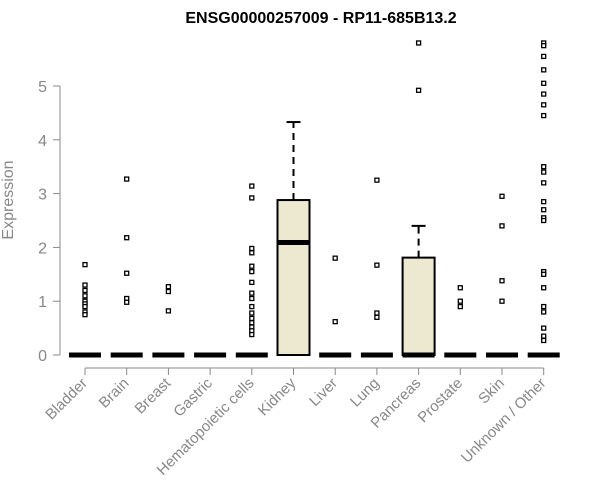 Image resolution: width=600 pixels, height=500 pixels. Describe the element at coordinates (66, 399) in the screenshot. I see `x-tick-label: Bladder` at that location.